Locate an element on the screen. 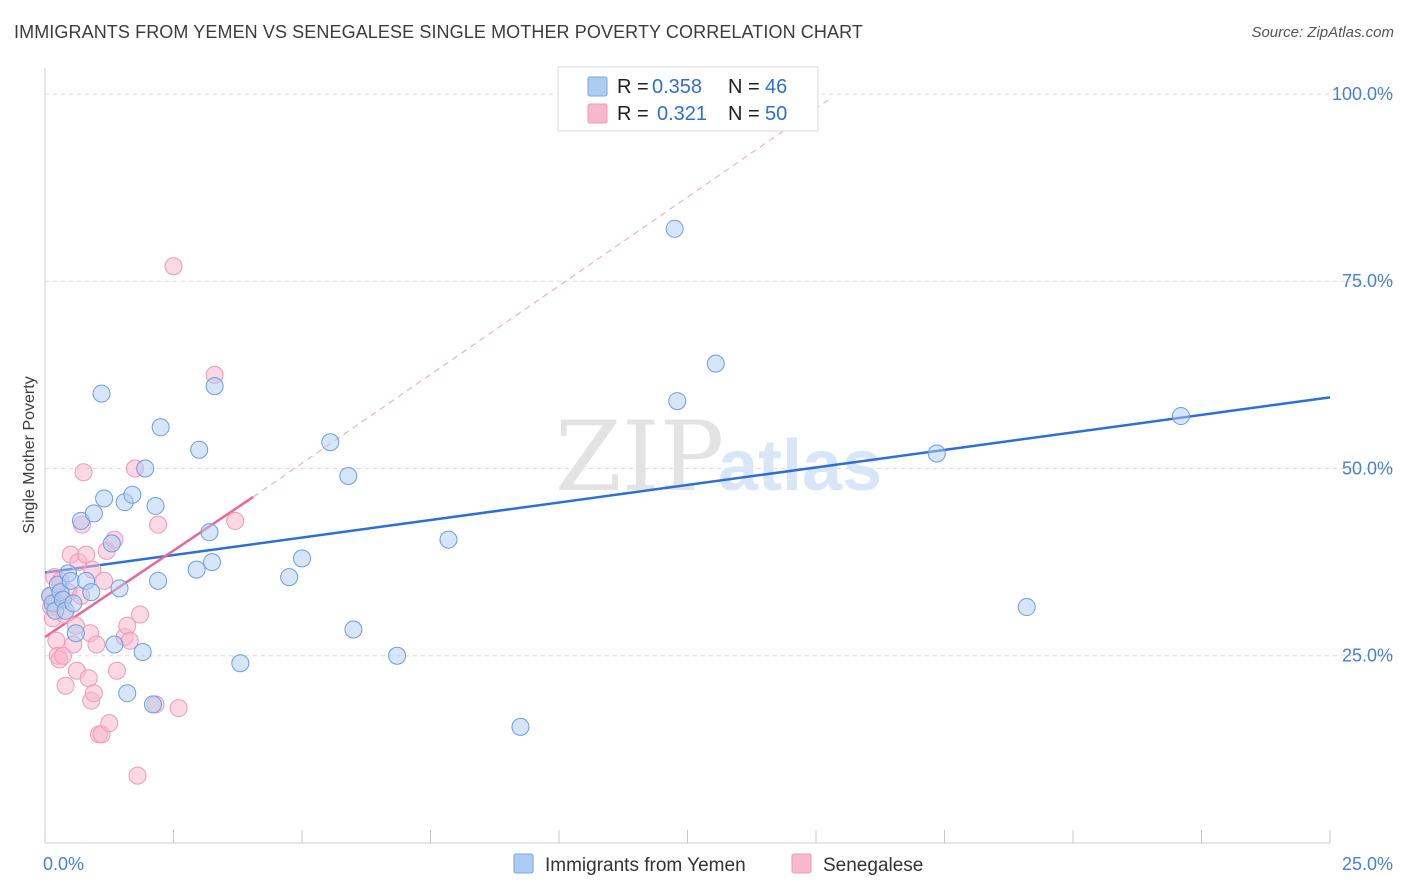 The width and height of the screenshot is (1406, 892). bottom-legend: Immigrants from Yemen Senegalese is located at coordinates (718, 864).